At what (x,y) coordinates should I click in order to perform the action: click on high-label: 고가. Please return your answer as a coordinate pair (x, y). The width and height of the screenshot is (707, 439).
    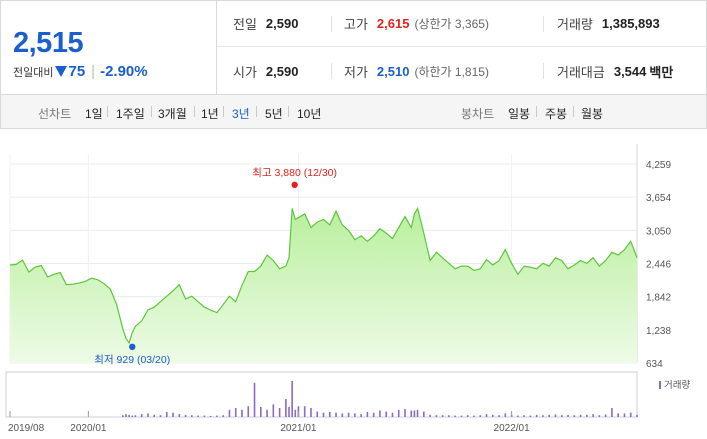
    Looking at the image, I should click on (356, 24).